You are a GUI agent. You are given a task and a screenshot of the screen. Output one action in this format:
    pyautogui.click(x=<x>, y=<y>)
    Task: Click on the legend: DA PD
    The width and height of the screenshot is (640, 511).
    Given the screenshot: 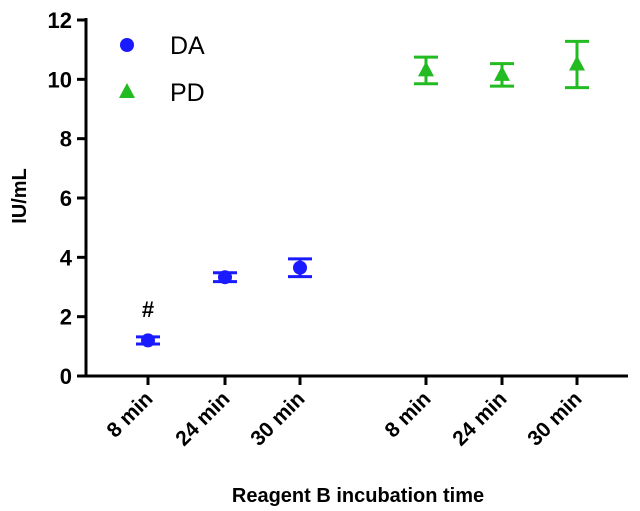 What is the action you would take?
    pyautogui.click(x=162, y=69)
    